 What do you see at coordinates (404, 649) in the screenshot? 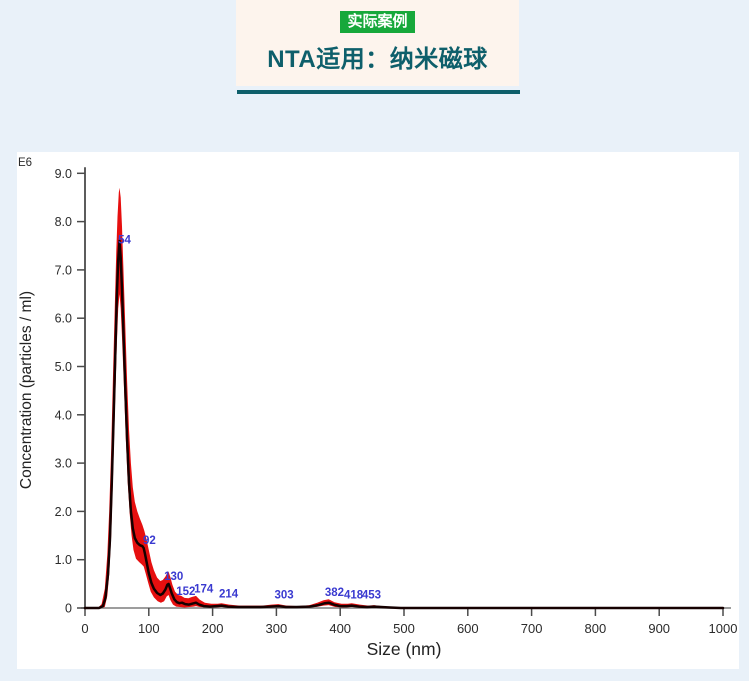
I see `x-axis-title: Size (nm)` at bounding box center [404, 649].